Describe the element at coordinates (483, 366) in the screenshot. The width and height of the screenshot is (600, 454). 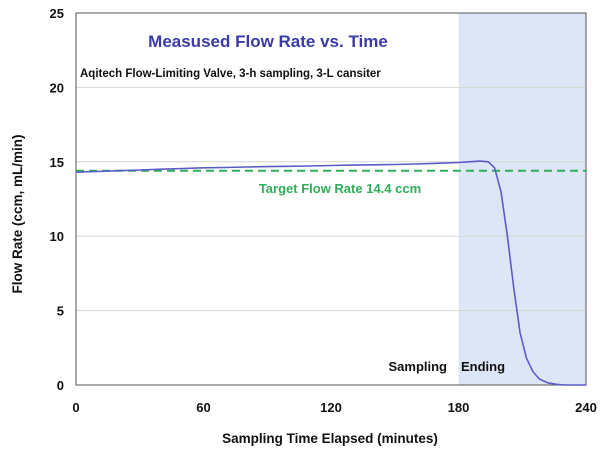
I see `ending-region-label: Ending` at that location.